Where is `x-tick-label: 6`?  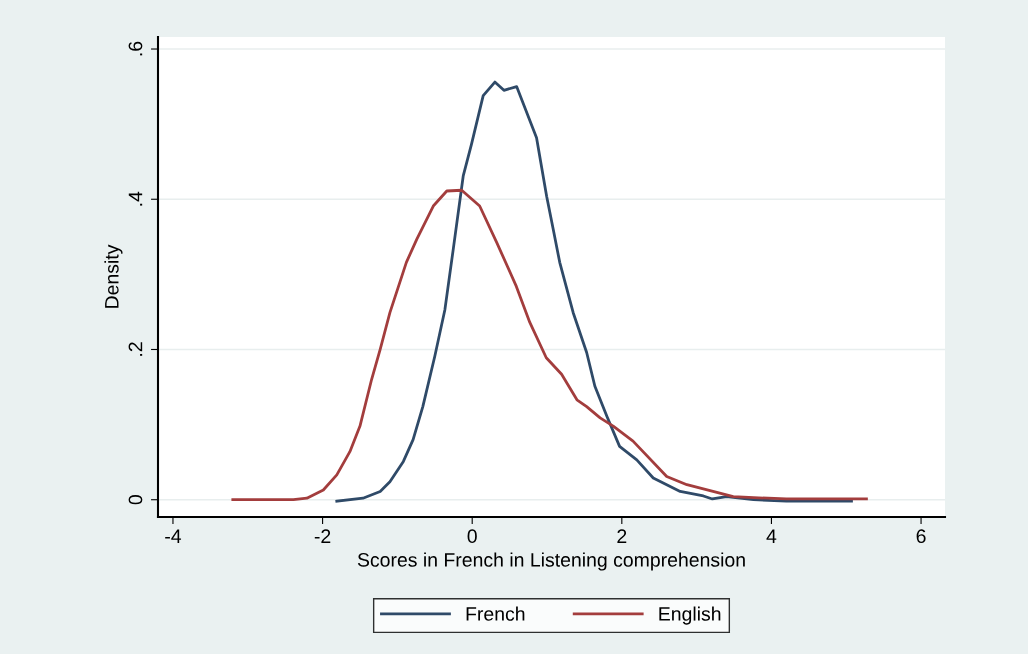
x-tick-label: 6 is located at coordinates (921, 536).